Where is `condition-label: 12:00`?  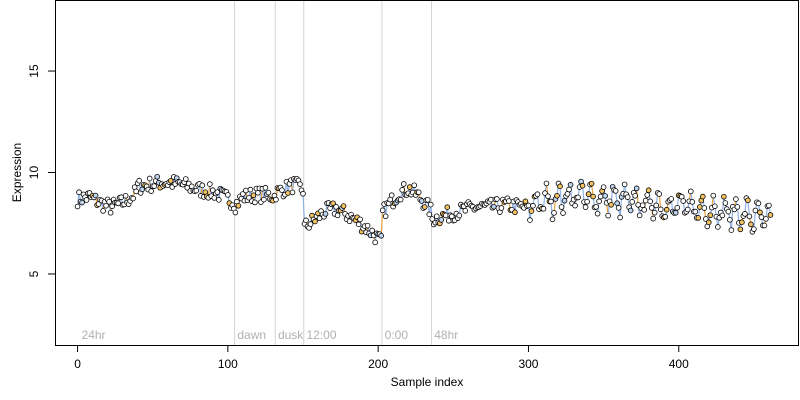 condition-label: 12:00 is located at coordinates (322, 335).